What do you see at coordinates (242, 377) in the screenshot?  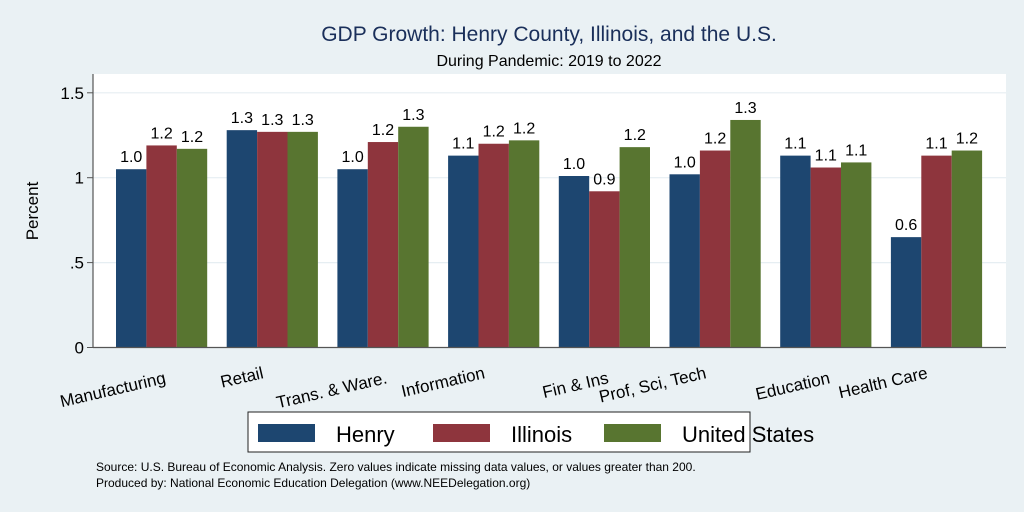 I see `x-tick-label: Retail` at bounding box center [242, 377].